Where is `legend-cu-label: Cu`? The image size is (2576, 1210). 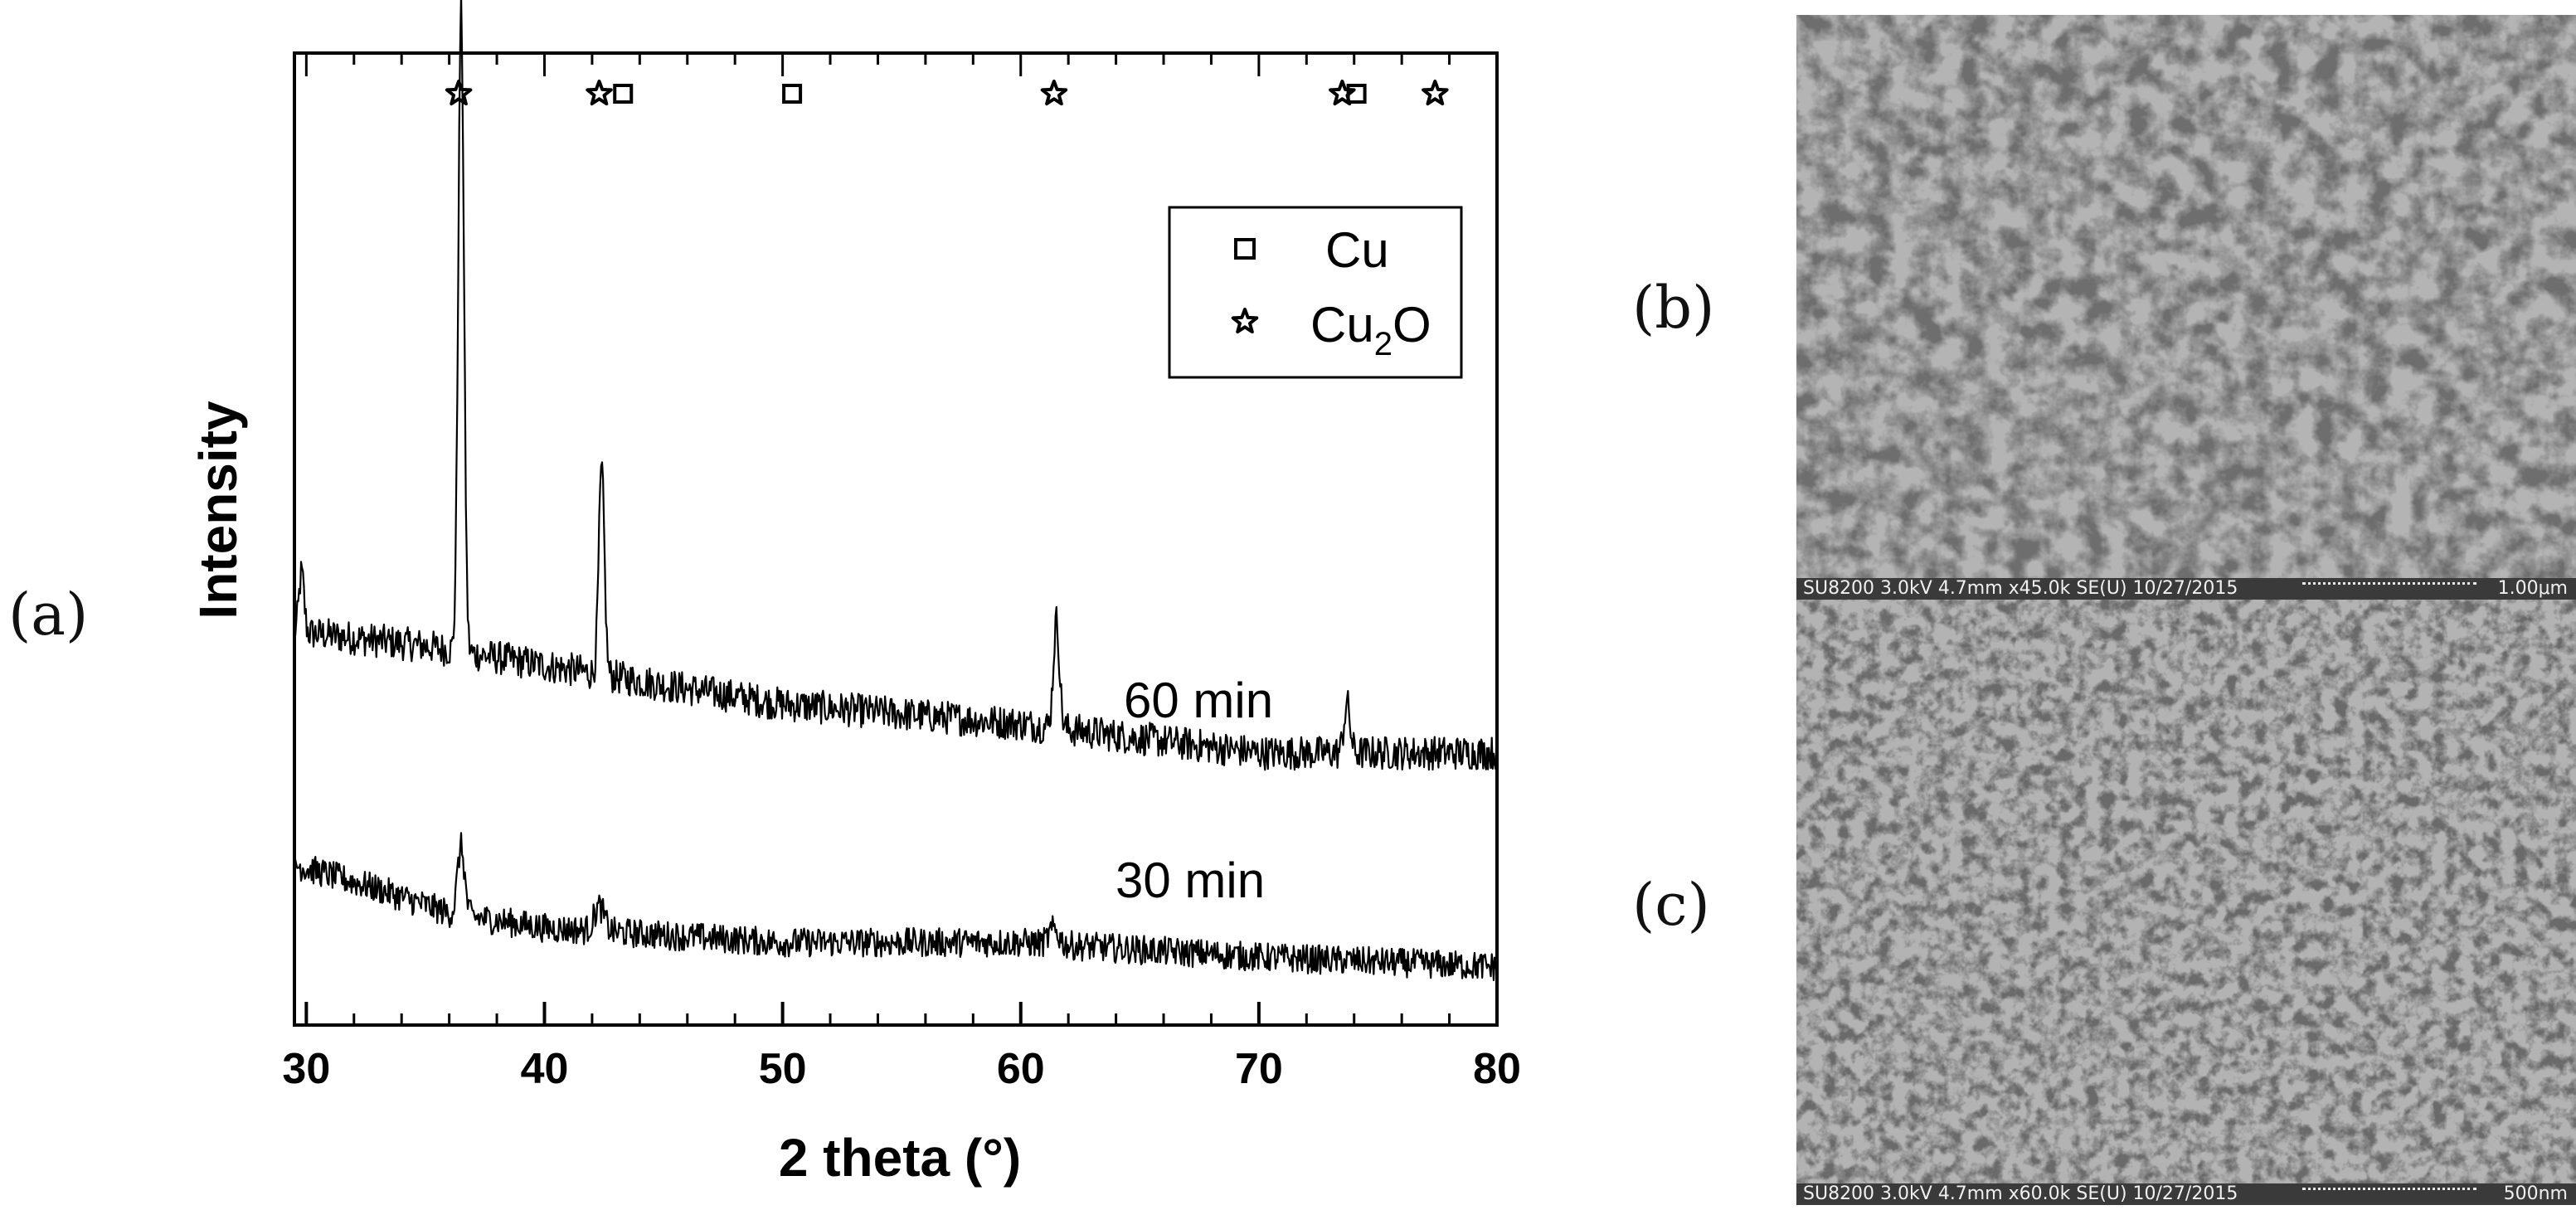 legend-cu-label: Cu is located at coordinates (1357, 250).